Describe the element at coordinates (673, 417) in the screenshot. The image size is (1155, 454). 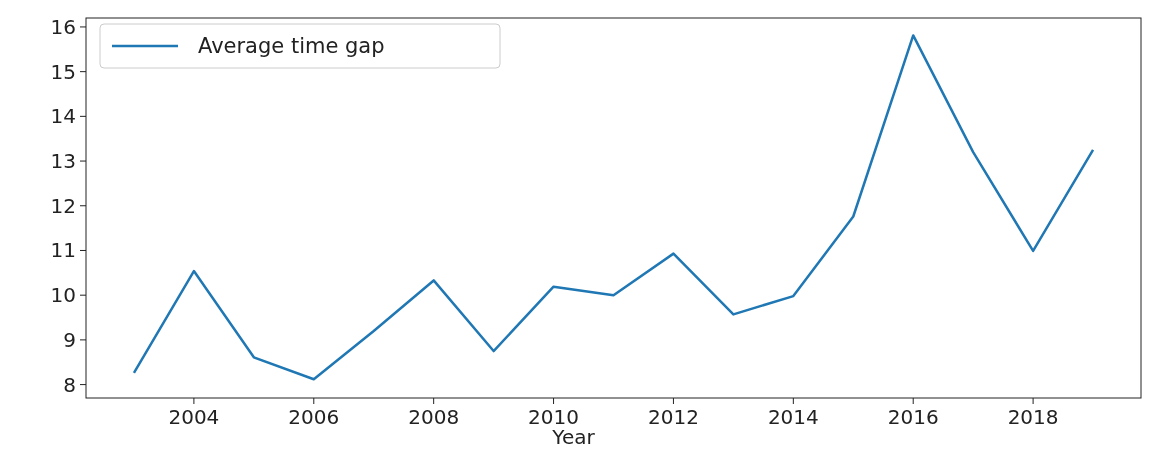
I see `x-tick-label: 2012` at that location.